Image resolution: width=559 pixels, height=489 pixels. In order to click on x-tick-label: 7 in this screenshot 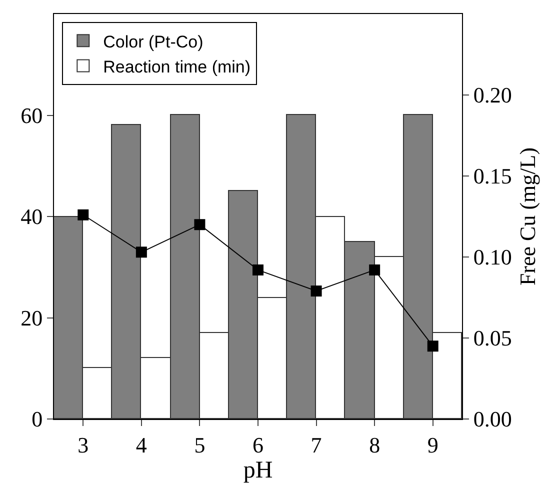, I will do `click(316, 445)`.